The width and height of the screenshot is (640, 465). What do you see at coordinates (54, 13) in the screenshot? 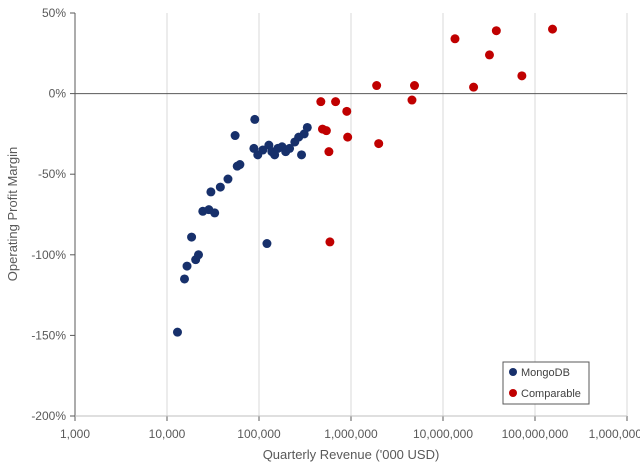
I see `y-tick-label: 50%` at bounding box center [54, 13].